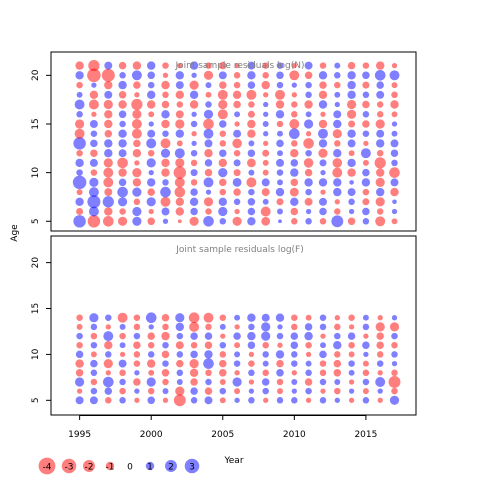 The image size is (480, 484). What do you see at coordinates (89, 468) in the screenshot?
I see `legend-label: -2` at bounding box center [89, 468].